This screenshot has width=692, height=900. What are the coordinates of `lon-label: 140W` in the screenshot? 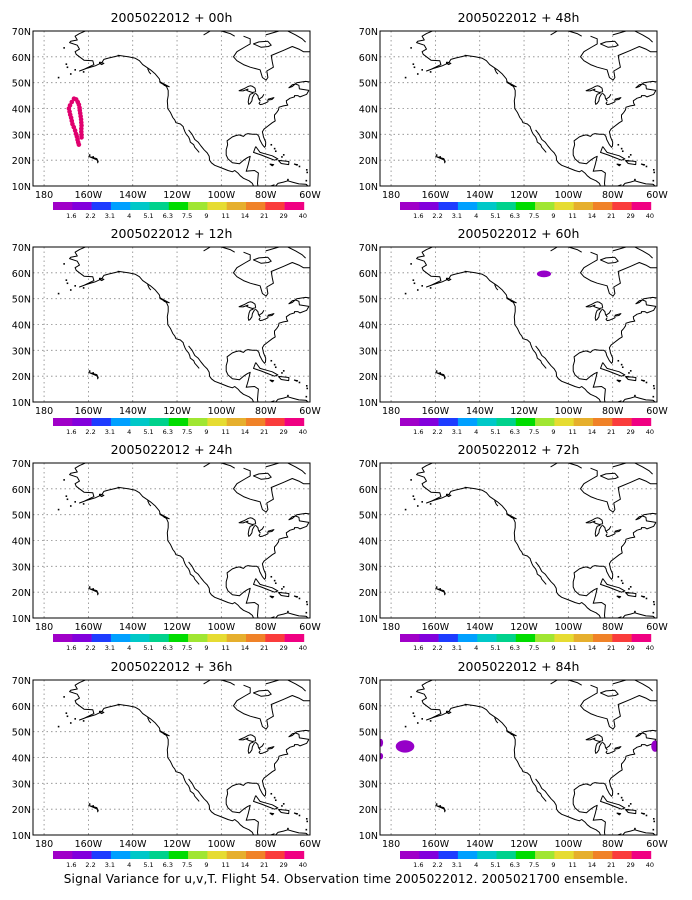 It's located at (133, 195).